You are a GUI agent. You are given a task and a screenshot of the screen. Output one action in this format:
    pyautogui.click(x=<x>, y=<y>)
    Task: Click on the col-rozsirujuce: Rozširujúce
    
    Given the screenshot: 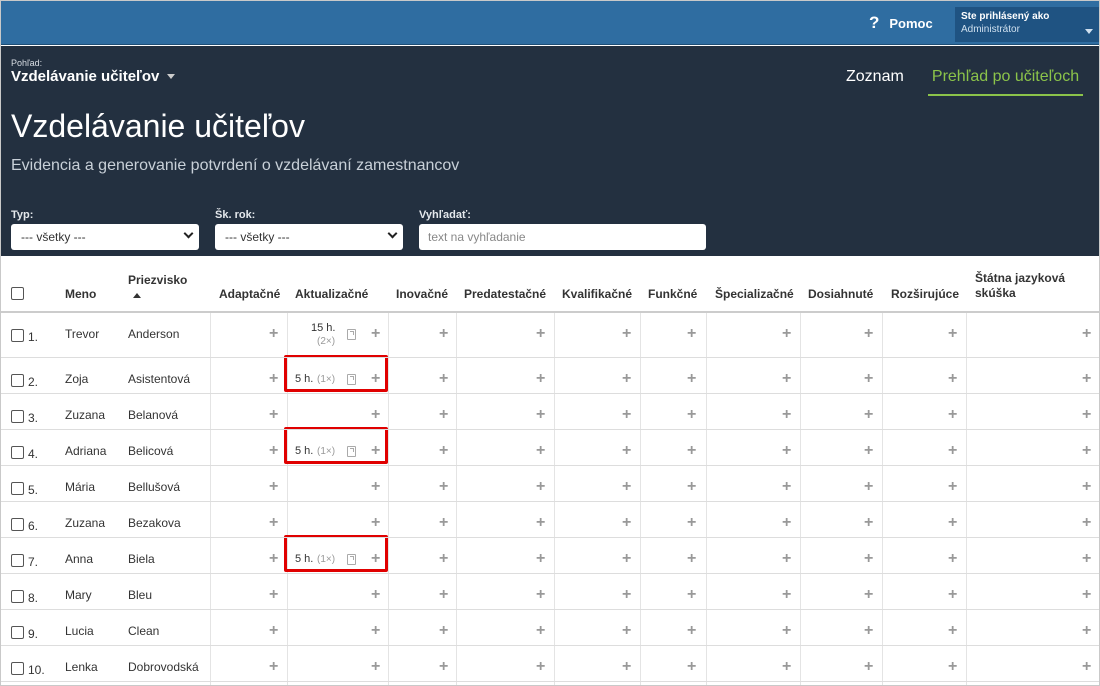 What is the action you would take?
    pyautogui.click(x=925, y=294)
    